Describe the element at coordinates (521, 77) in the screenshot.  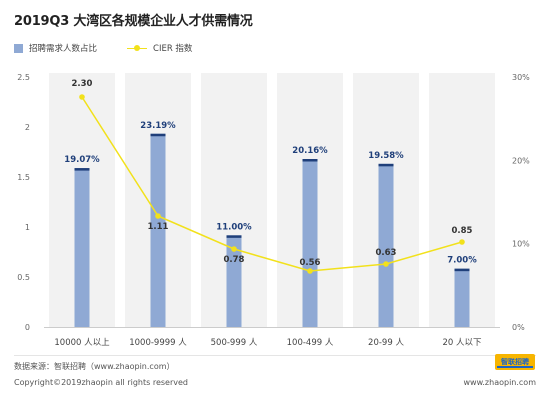
I see `y-right-tick-label: 30%` at that location.